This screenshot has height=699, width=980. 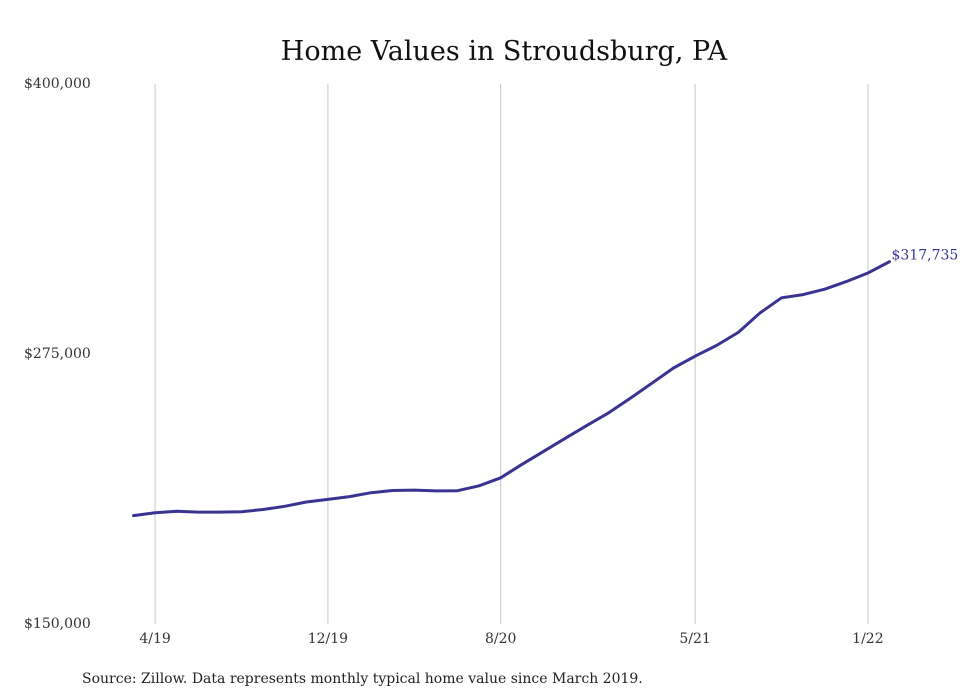 I want to click on end-value-label: $317,735, so click(x=925, y=256).